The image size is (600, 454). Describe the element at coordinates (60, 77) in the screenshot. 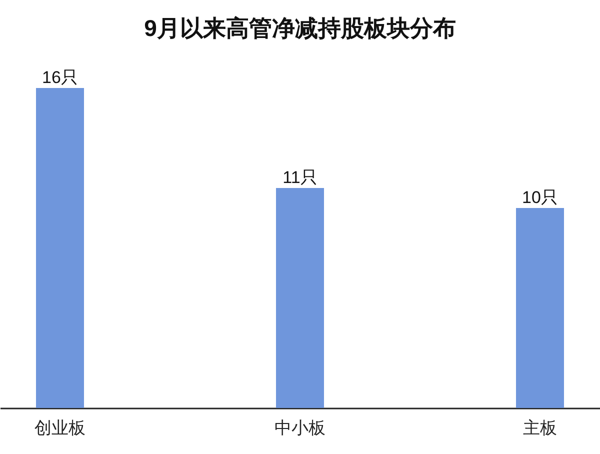

I see `data-label: 16只` at that location.